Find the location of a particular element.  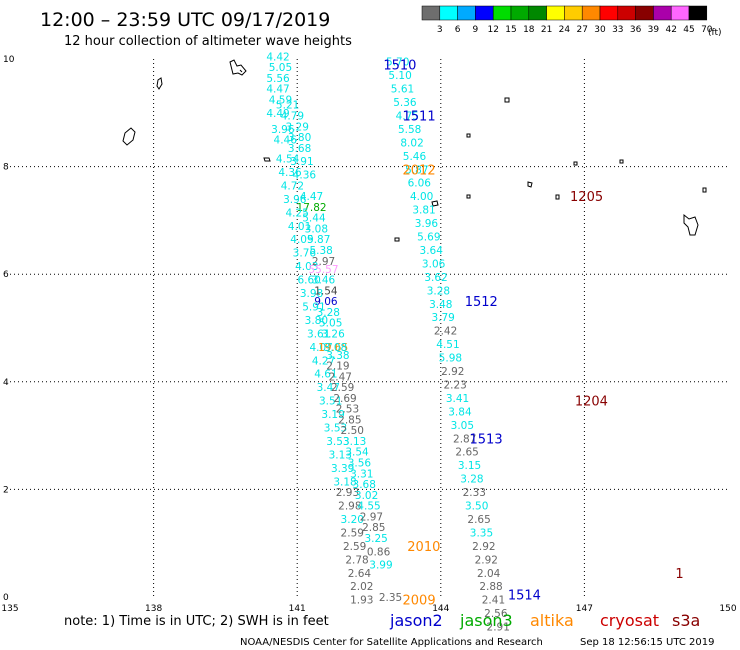

wave-height-label: 3.98 is located at coordinates (311, 294).